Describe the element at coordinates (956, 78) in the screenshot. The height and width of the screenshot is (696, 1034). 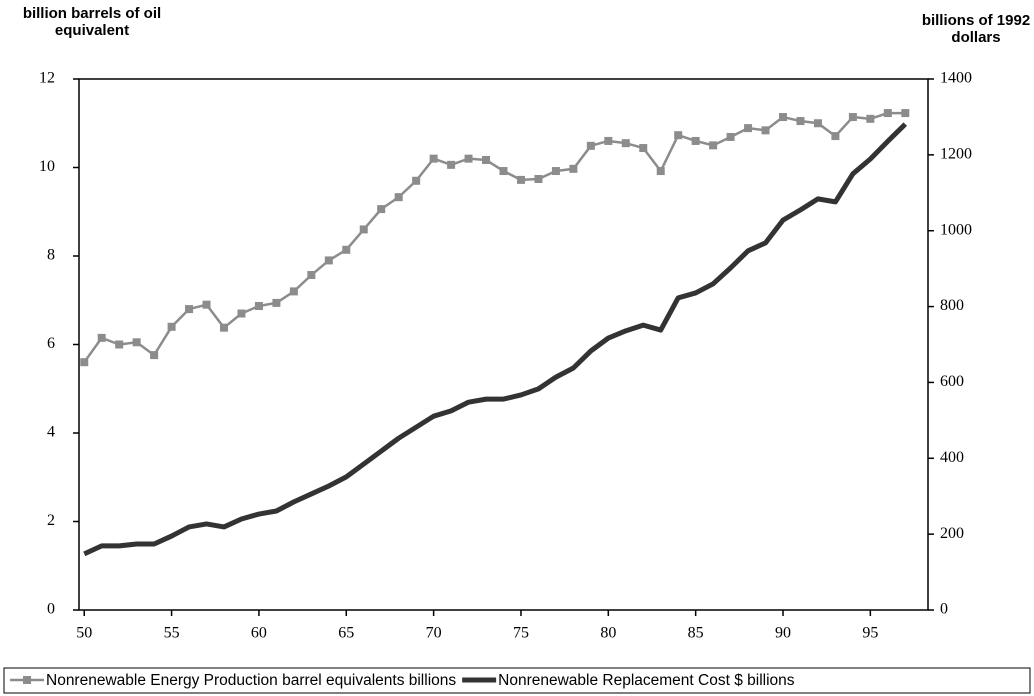
I see `y2-tick-label: 1400` at that location.